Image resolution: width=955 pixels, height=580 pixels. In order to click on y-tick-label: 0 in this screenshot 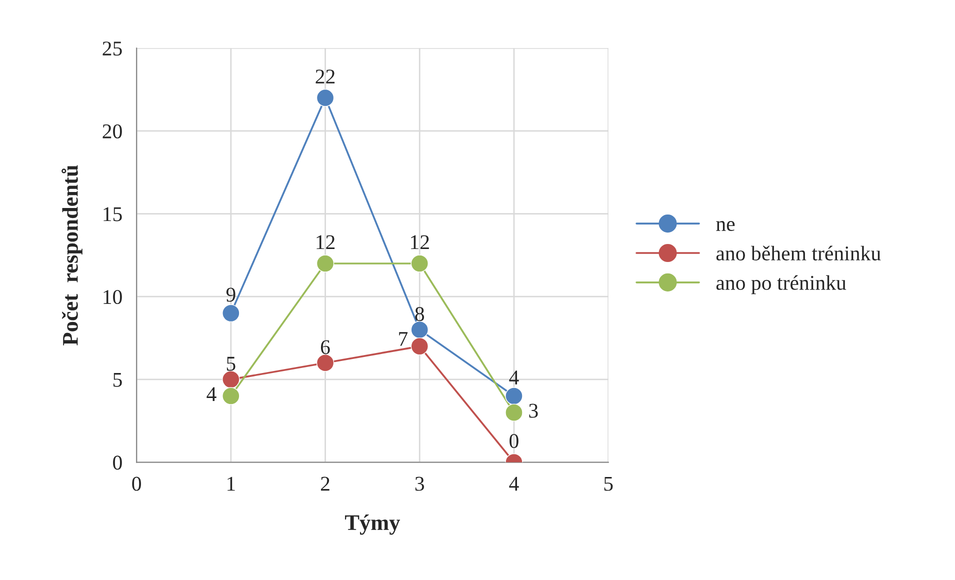, I will do `click(117, 463)`.